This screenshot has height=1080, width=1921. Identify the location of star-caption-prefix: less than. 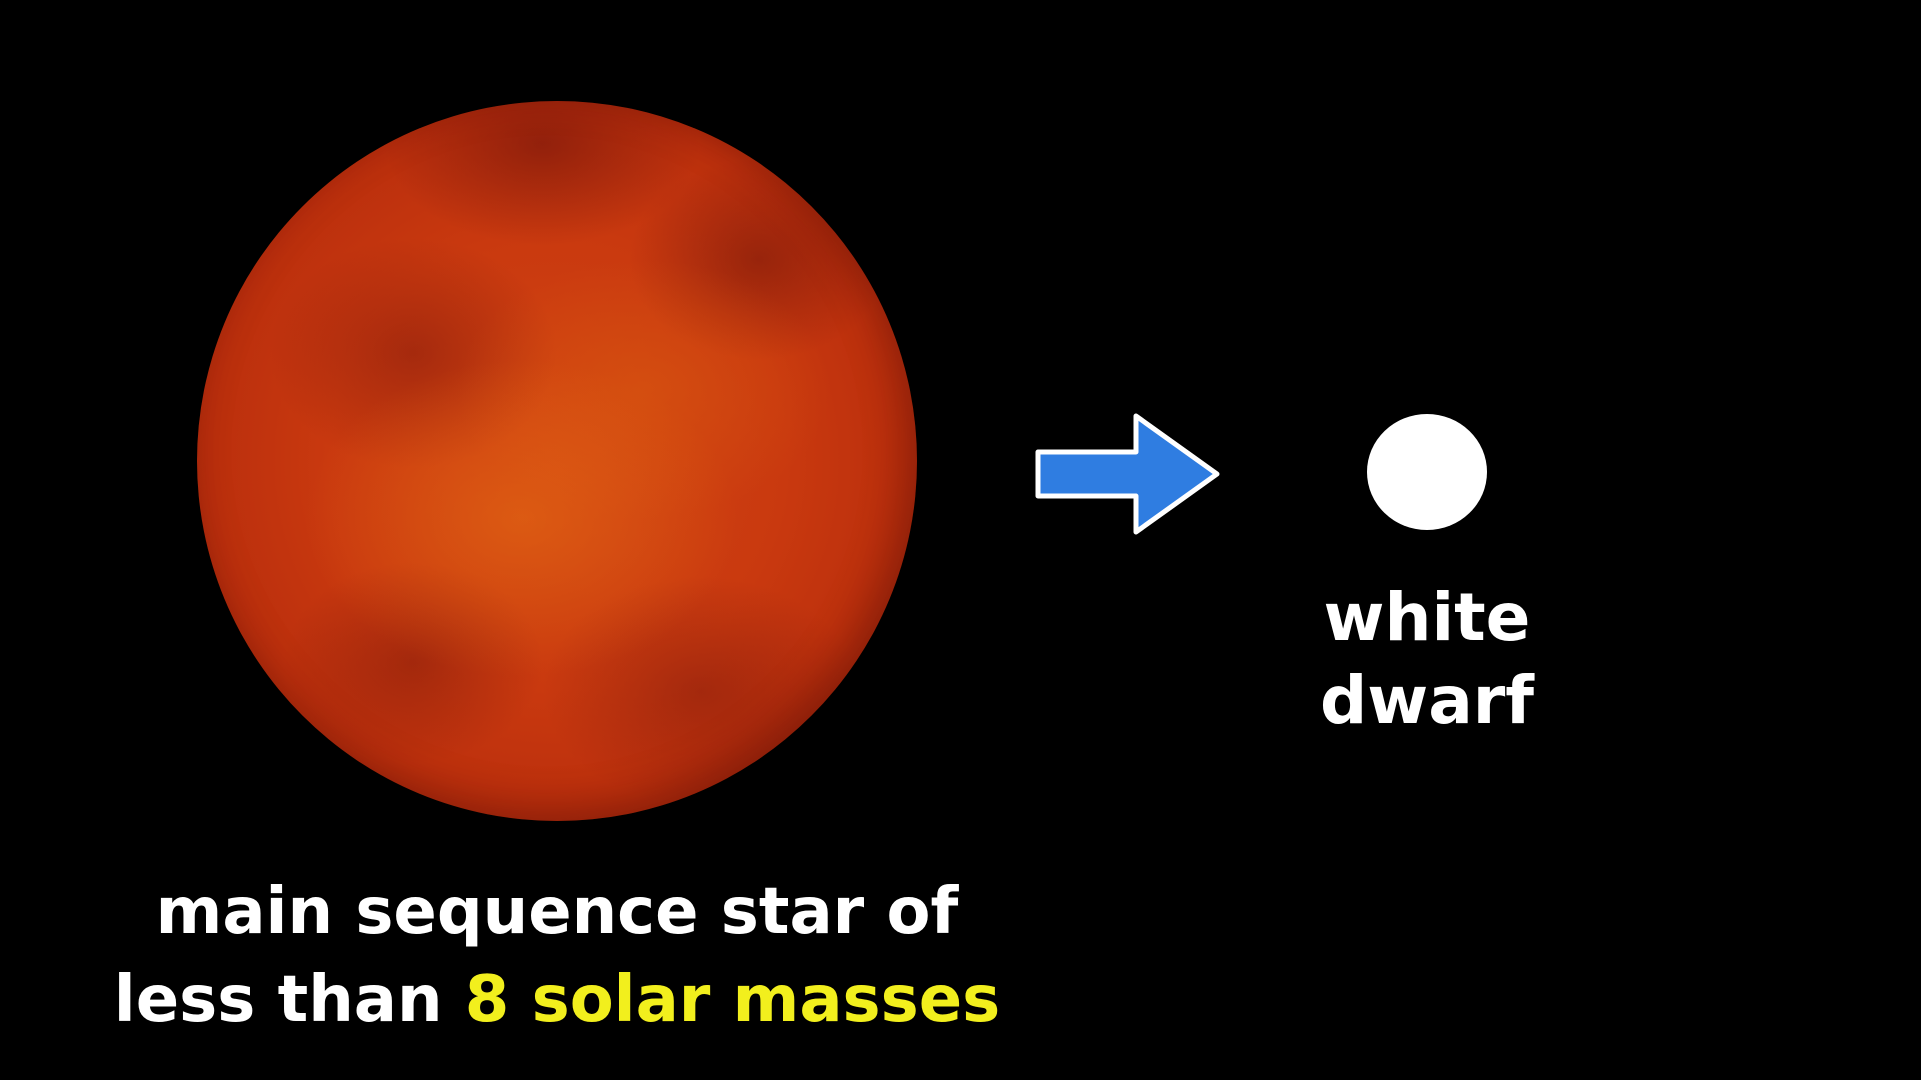
(289, 1000).